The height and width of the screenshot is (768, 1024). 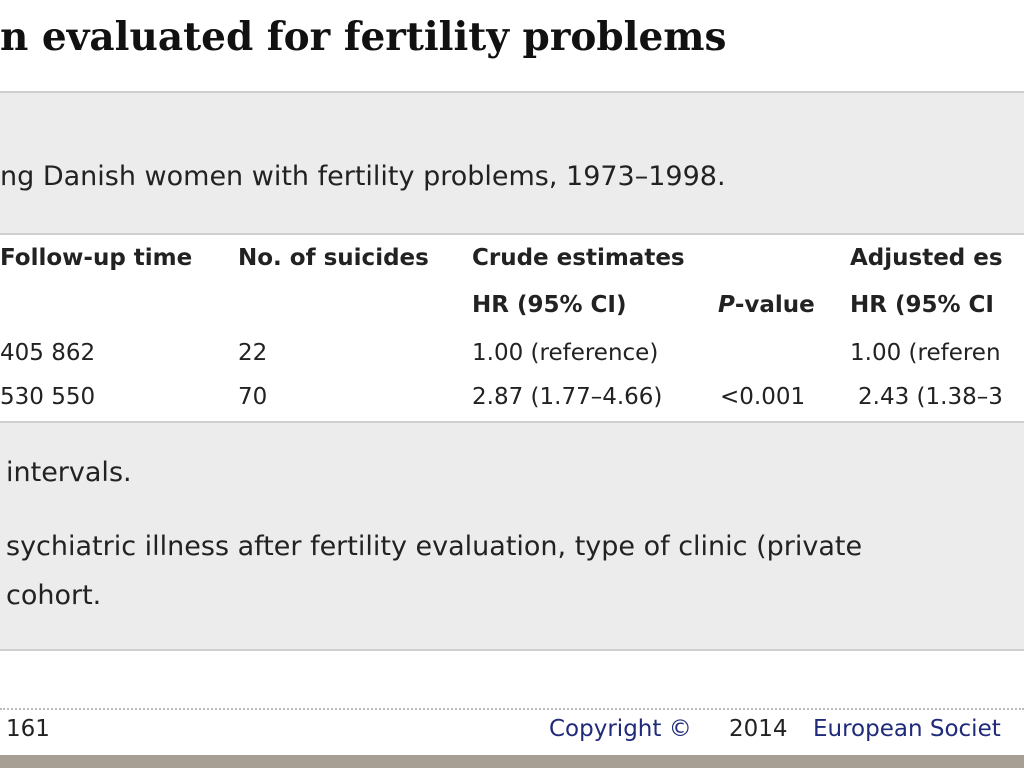 What do you see at coordinates (922, 305) in the screenshot?
I see `column-subheader: HR (95% CI` at bounding box center [922, 305].